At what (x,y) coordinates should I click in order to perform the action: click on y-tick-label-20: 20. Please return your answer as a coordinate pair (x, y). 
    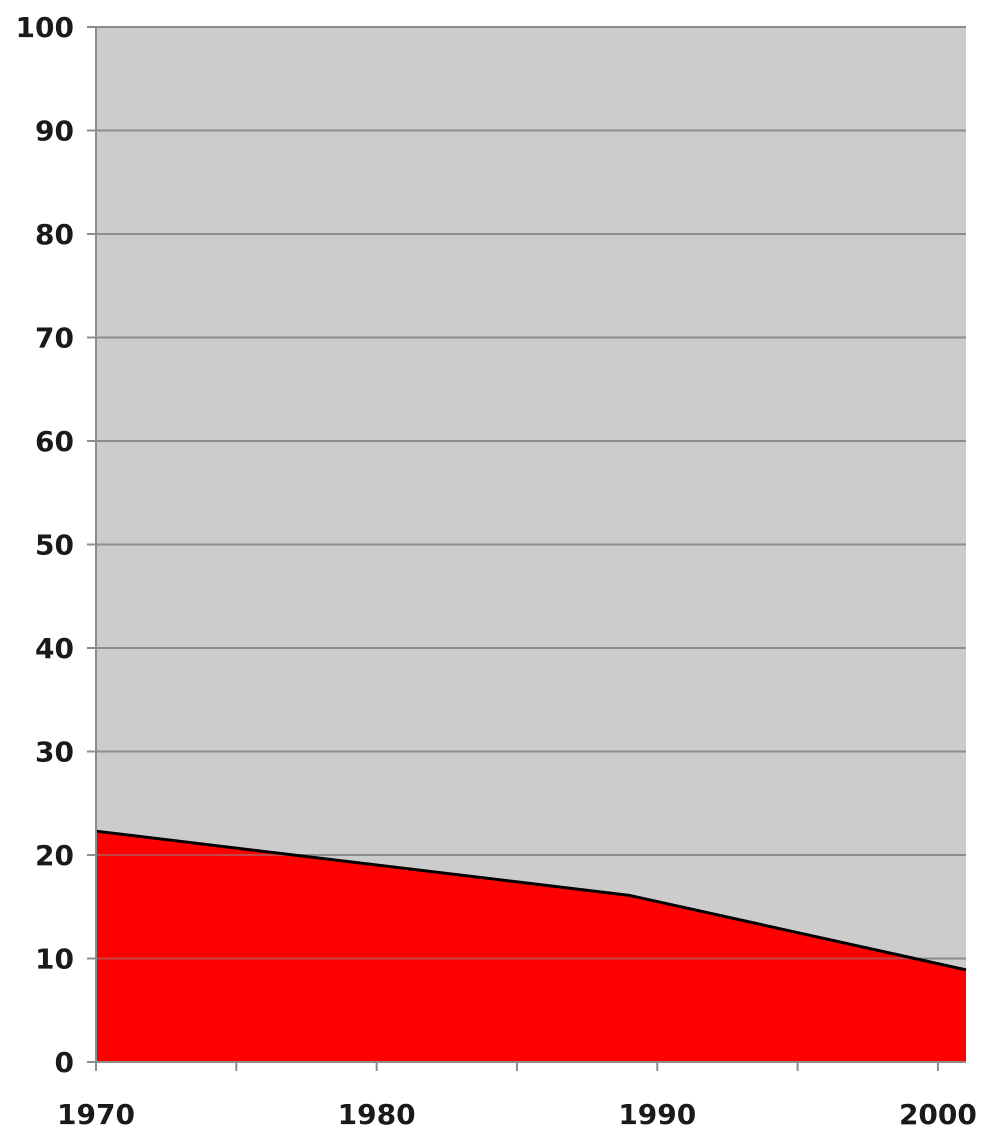
    Looking at the image, I should click on (54, 855).